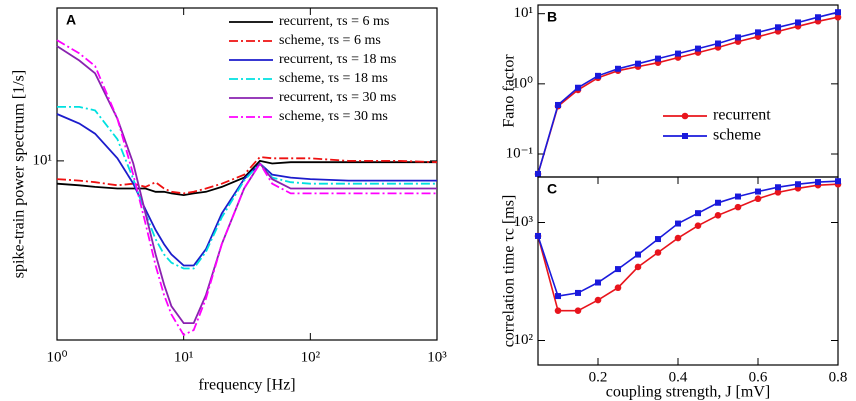  Describe the element at coordinates (509, 271) in the screenshot. I see `y-axis-label: correlation time τc [ms]` at that location.